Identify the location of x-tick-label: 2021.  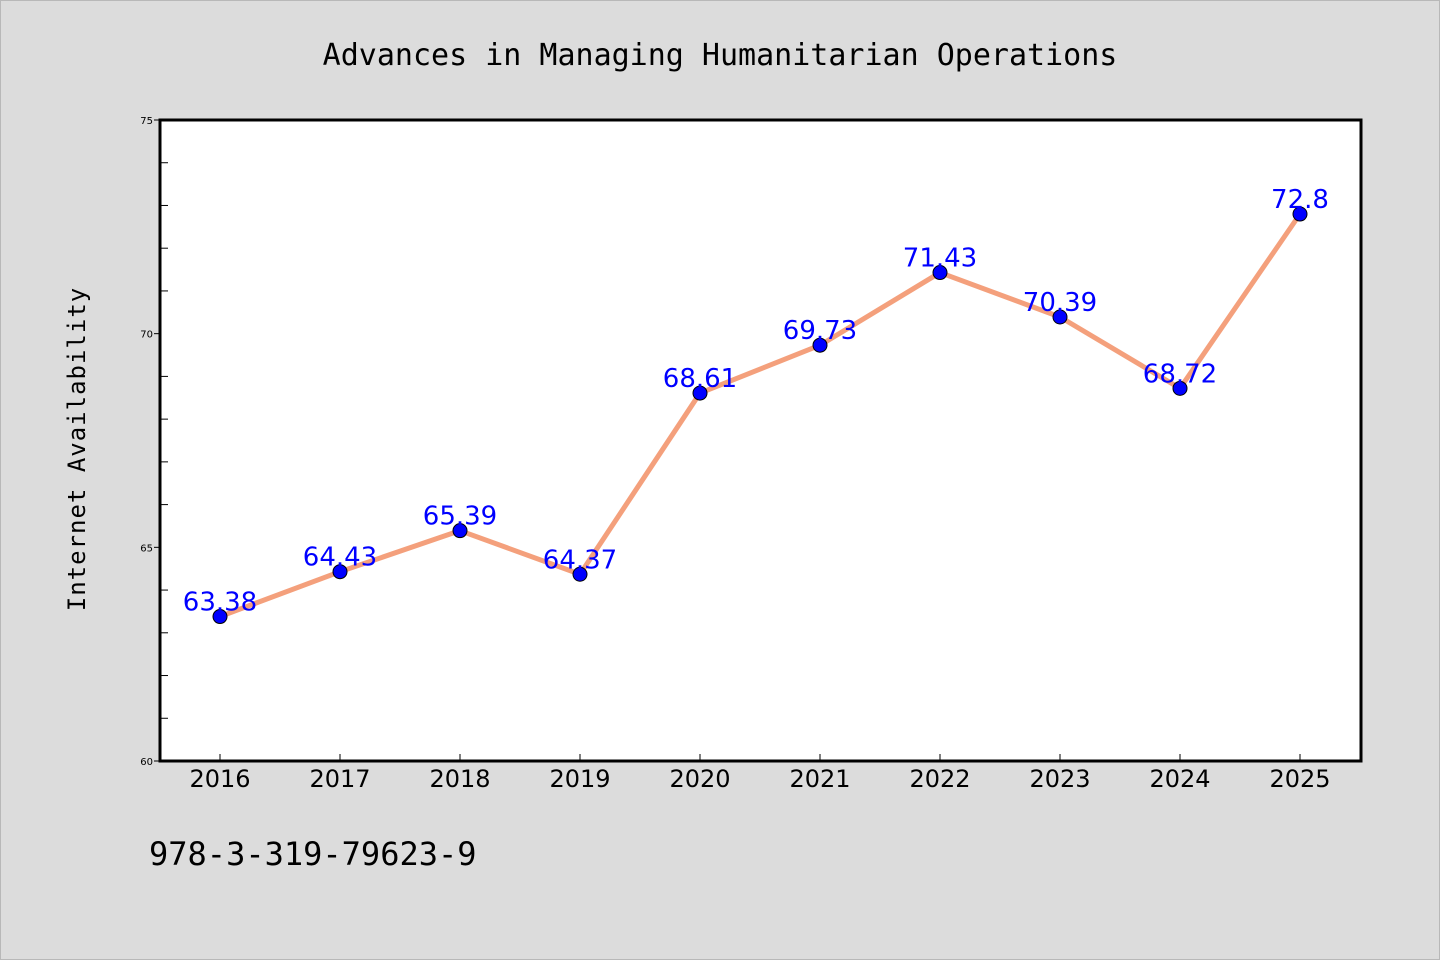
(819, 779).